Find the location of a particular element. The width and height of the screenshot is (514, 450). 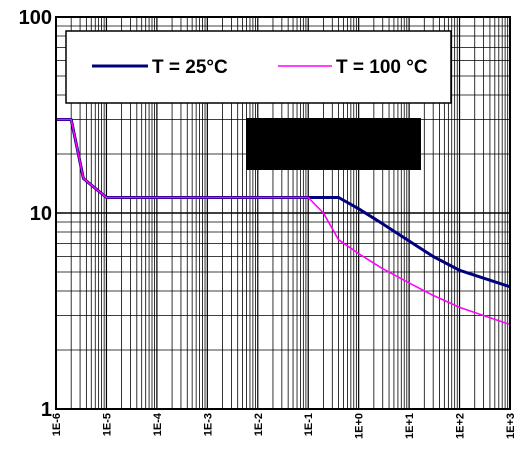

legend: T = 25°C T = 100 °C is located at coordinates (258, 67).